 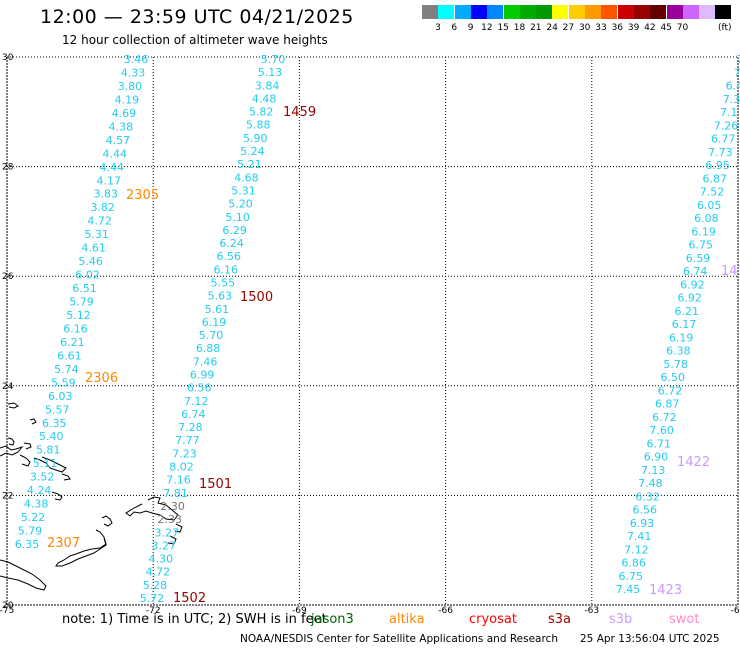 What do you see at coordinates (299, 112) in the screenshot?
I see `pass-time-label: 1459` at bounding box center [299, 112].